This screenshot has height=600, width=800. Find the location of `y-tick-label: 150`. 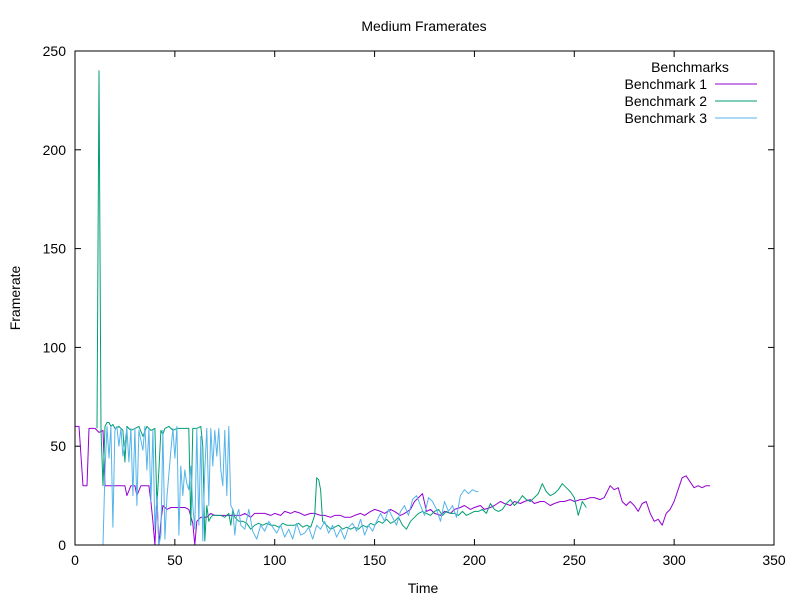

y-tick-label: 150 is located at coordinates (55, 249).